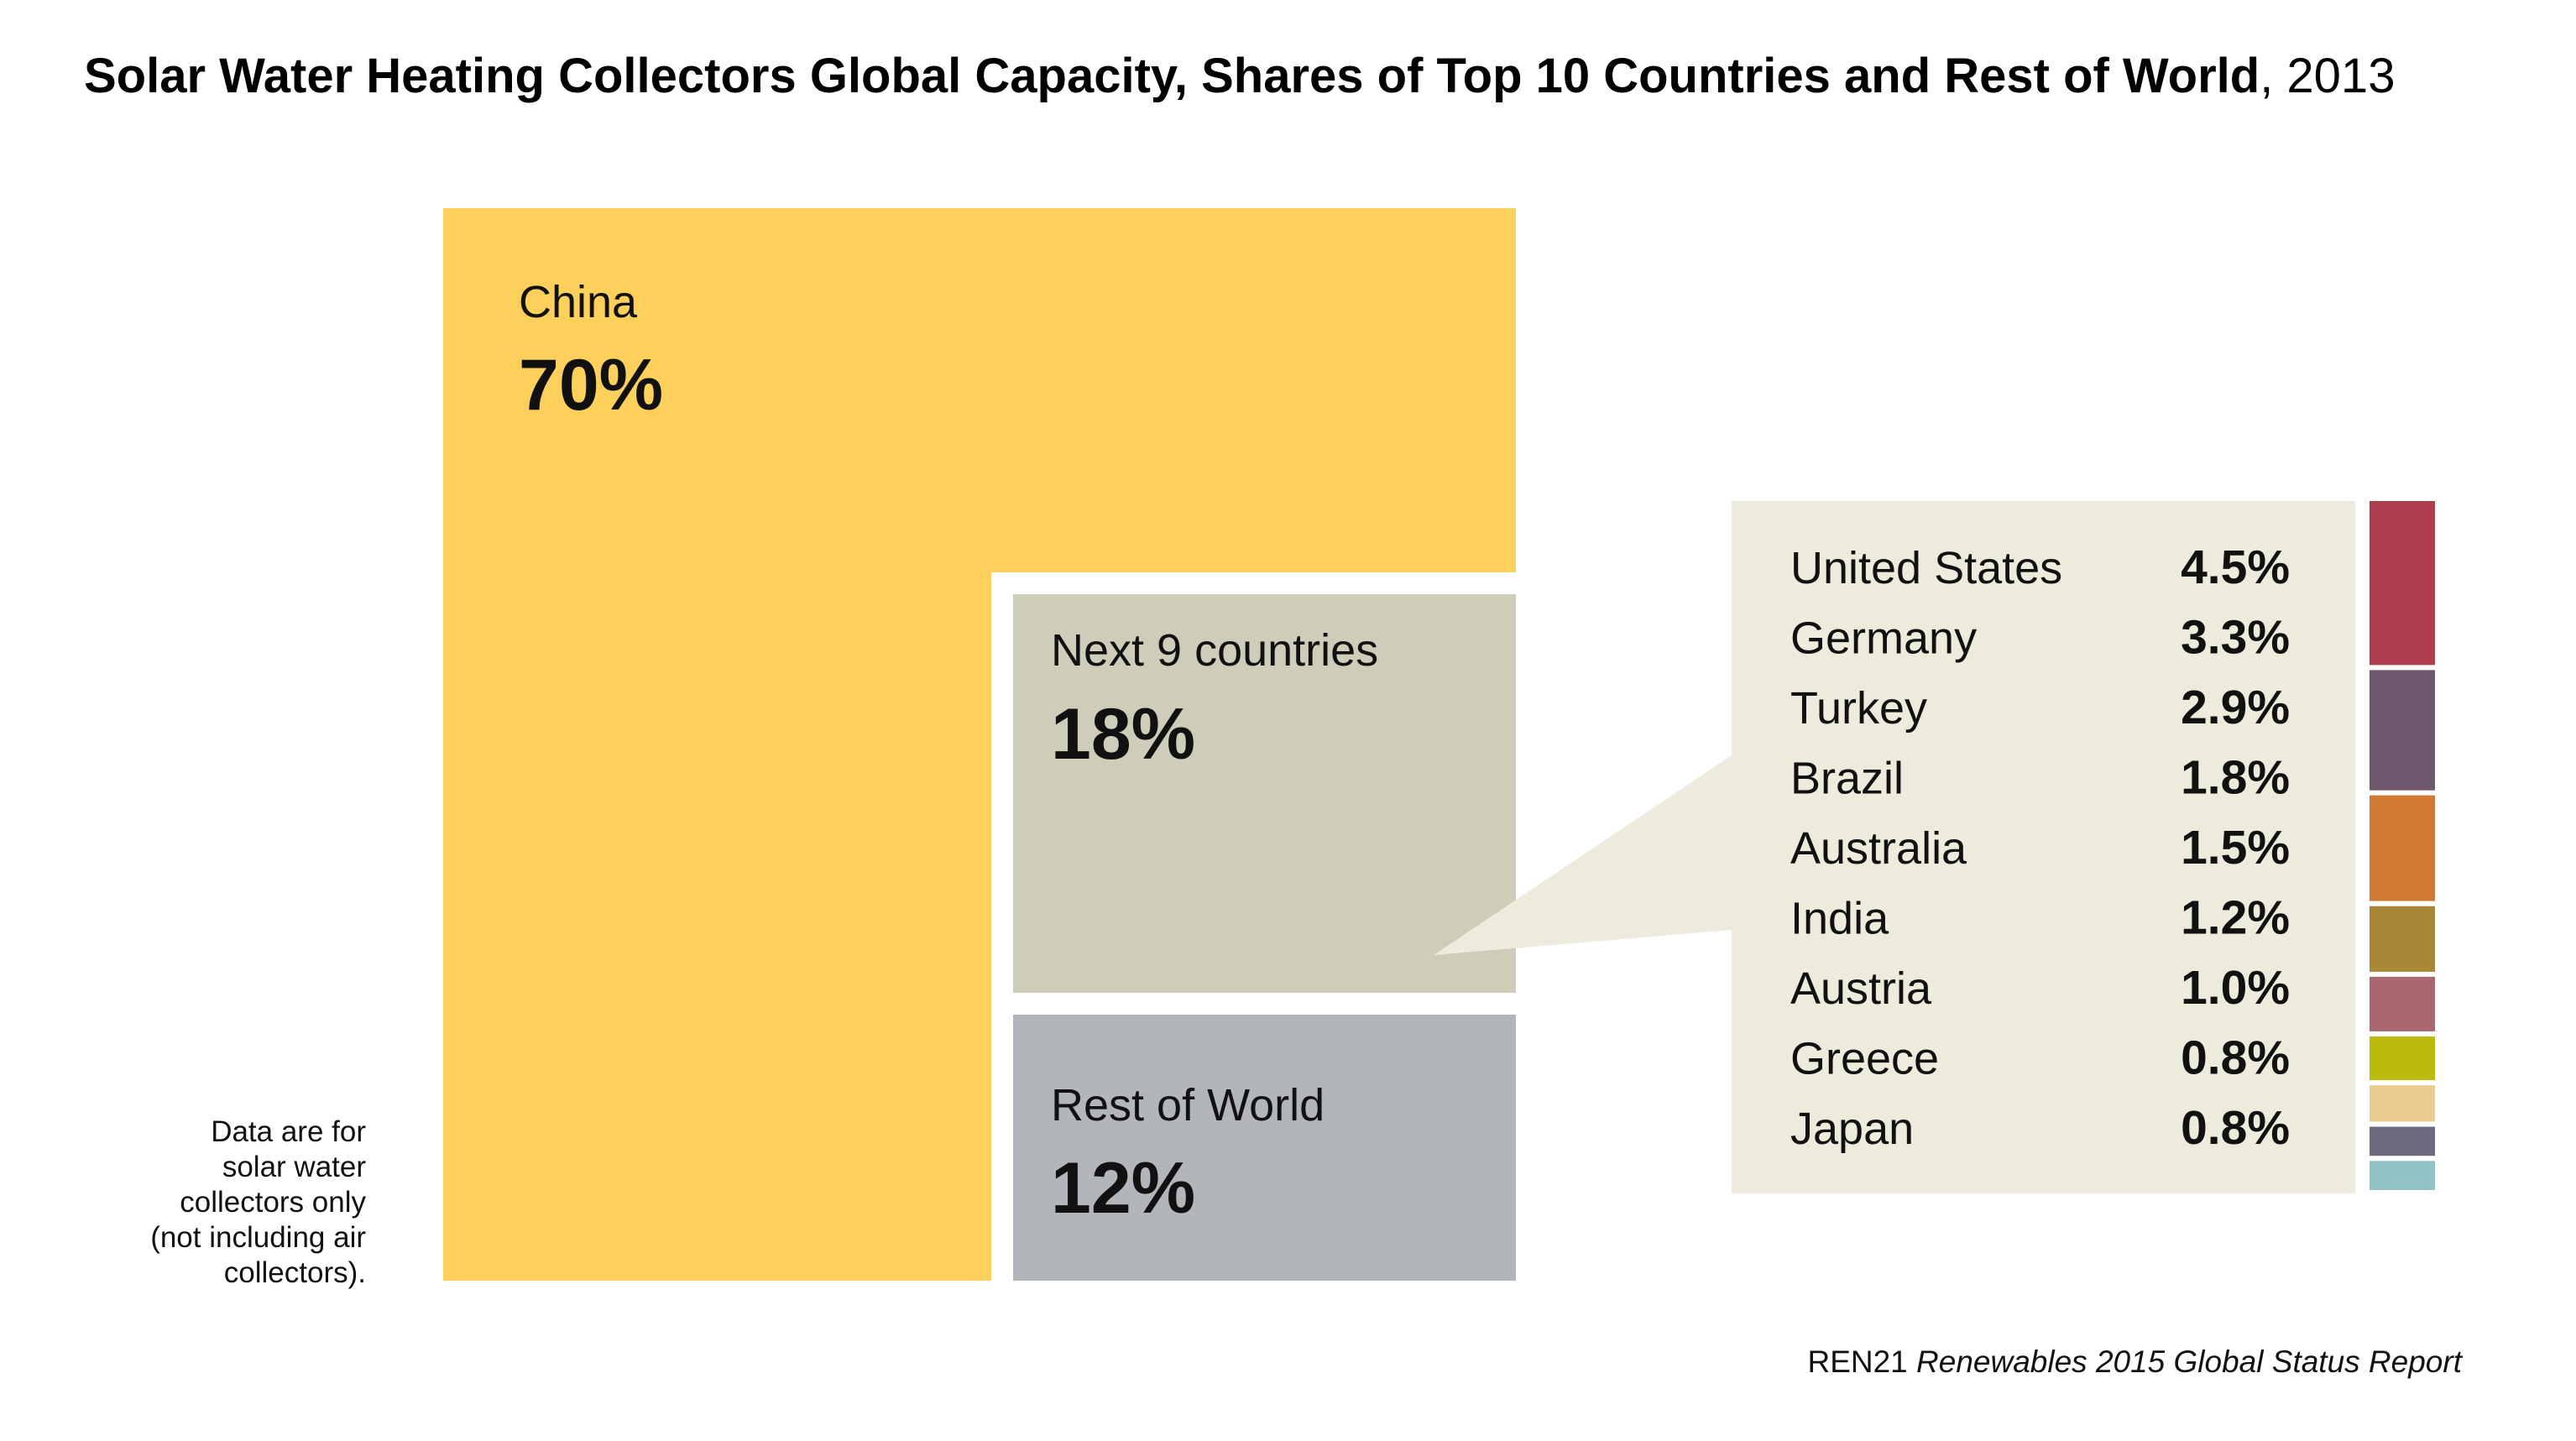 The image size is (2576, 1441). What do you see at coordinates (2402, 1003) in the screenshot?
I see `stack-segment-australia` at bounding box center [2402, 1003].